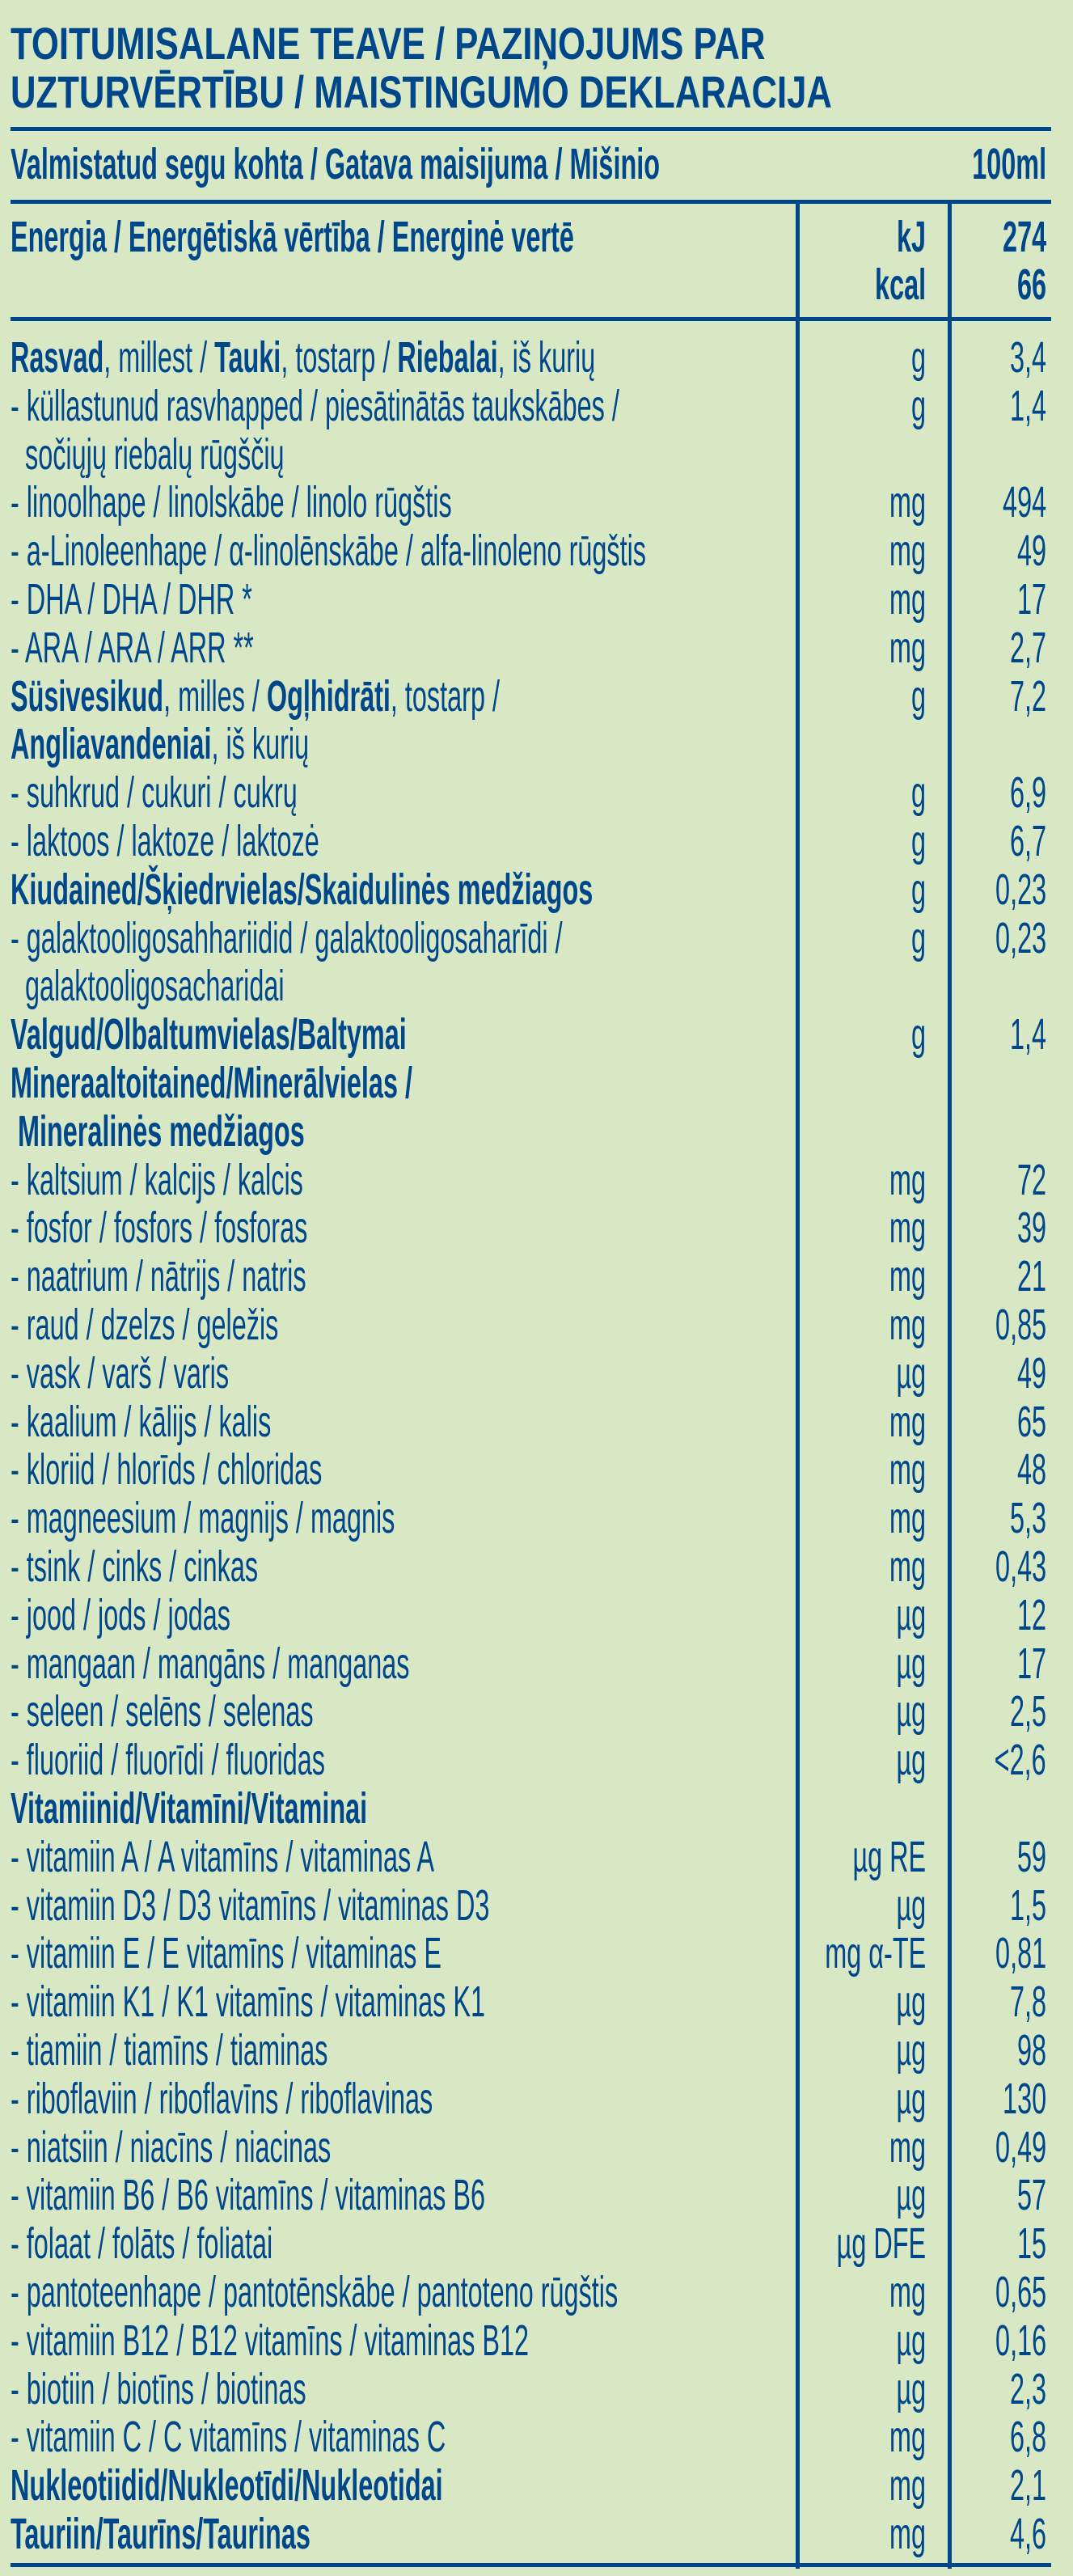 Image resolution: width=1073 pixels, height=2576 pixels. What do you see at coordinates (141, 1422) in the screenshot?
I see `nutrient-label-text: - kaalium / kālijs / kalis` at bounding box center [141, 1422].